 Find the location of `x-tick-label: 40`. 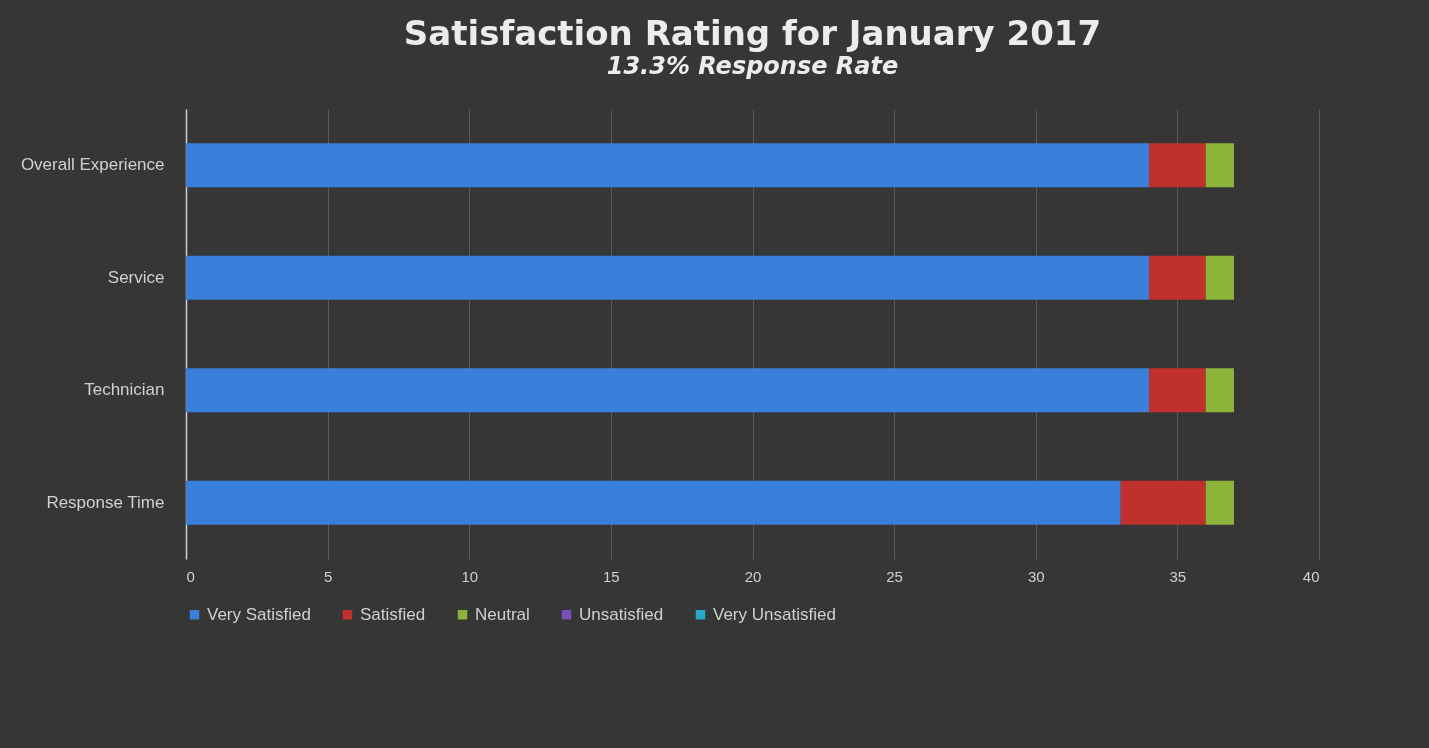

x-tick-label: 40 is located at coordinates (1311, 576).